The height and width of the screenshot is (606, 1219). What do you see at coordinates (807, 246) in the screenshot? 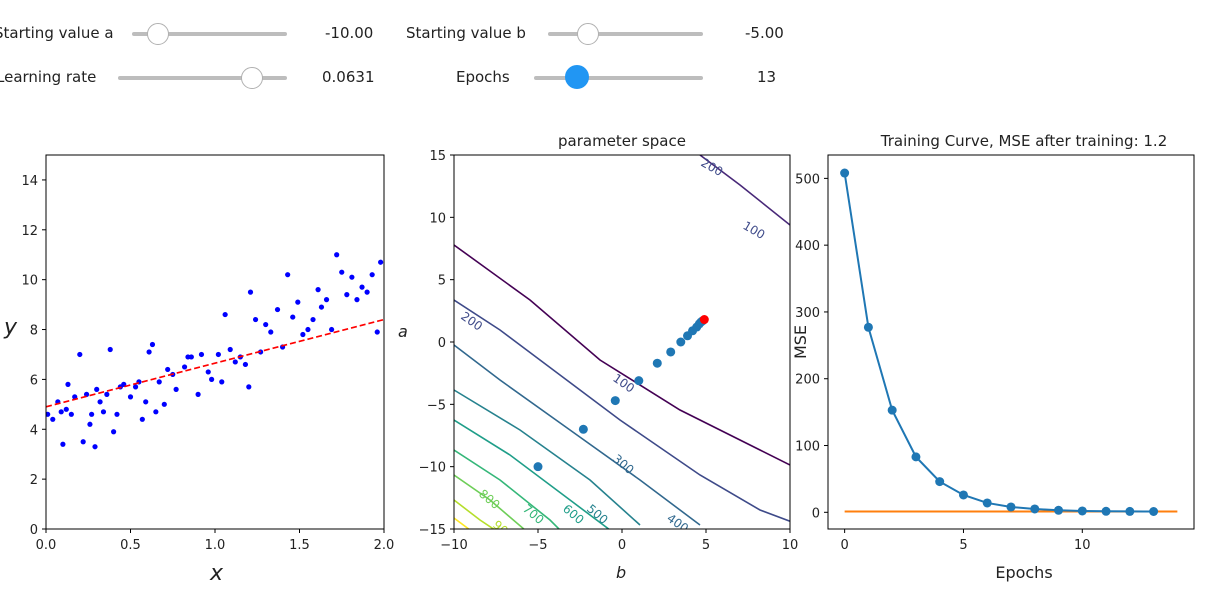
I see `y-tick-label: 400` at bounding box center [807, 246].